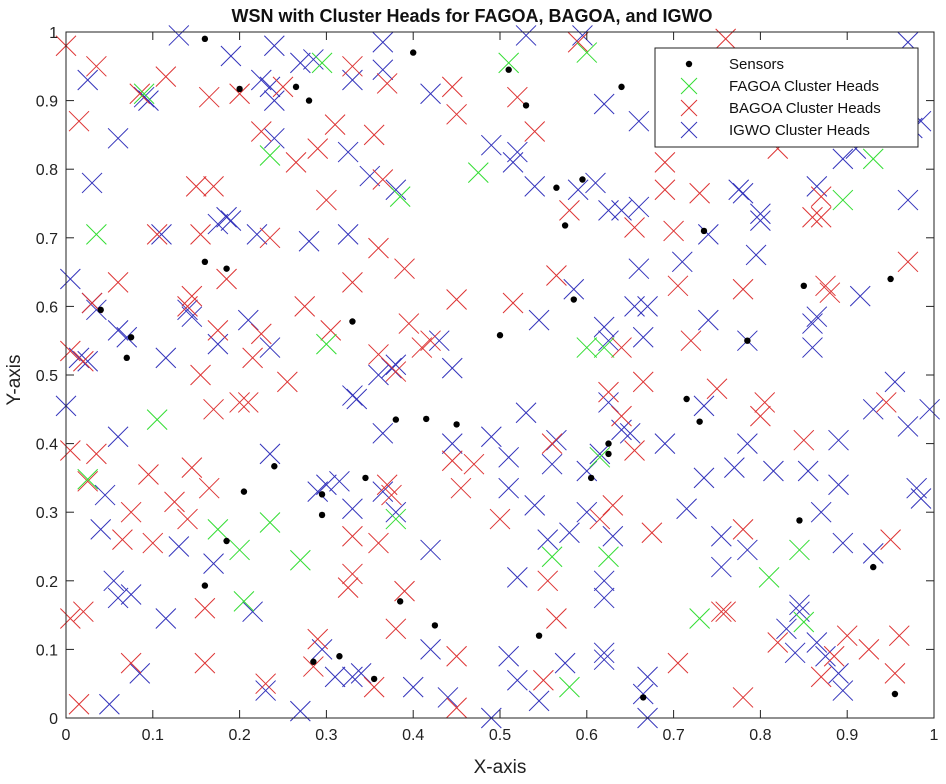 The height and width of the screenshot is (784, 946). Describe the element at coordinates (805, 108) in the screenshot. I see `legend-label: BAGOA Cluster Heads` at that location.